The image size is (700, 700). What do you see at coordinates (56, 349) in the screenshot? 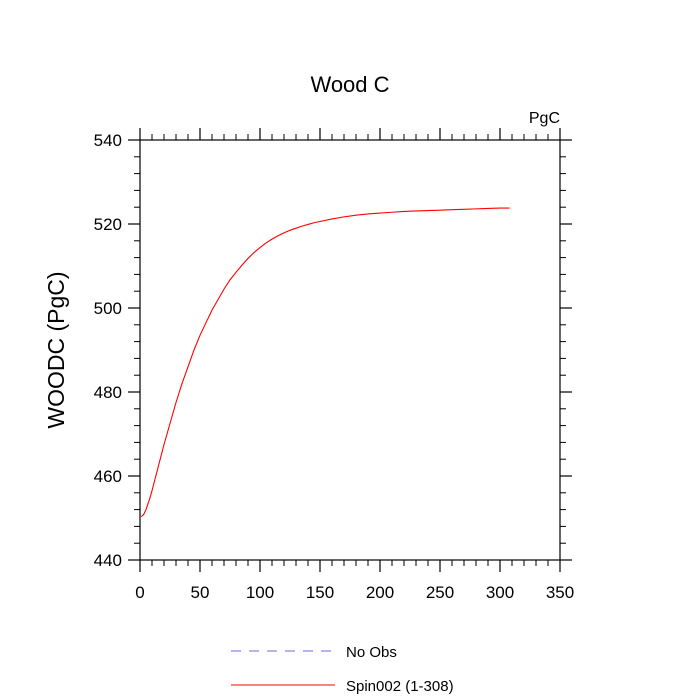
I see `y-axis-label: WOODC (PgC)` at bounding box center [56, 349].